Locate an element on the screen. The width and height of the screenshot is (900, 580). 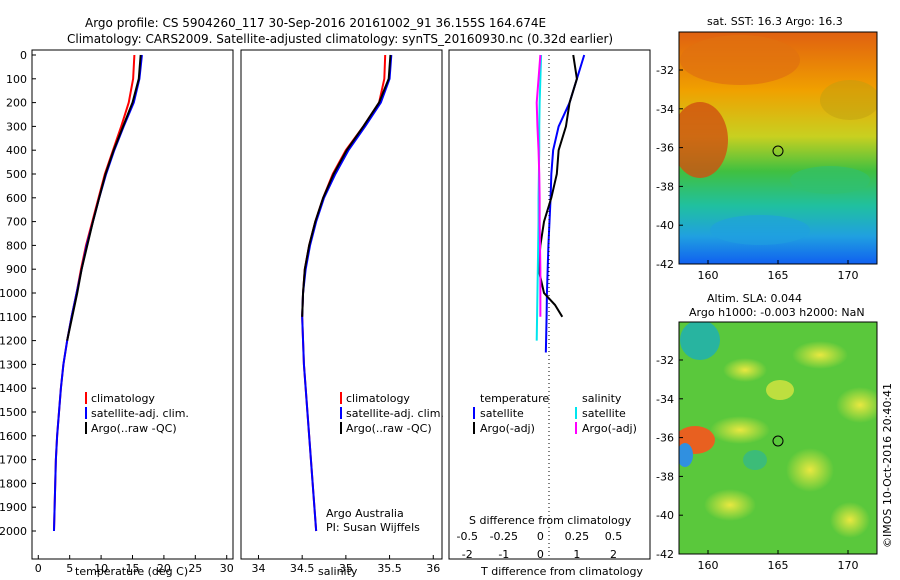
s-diff-tick-label: -0.5 is located at coordinates (467, 536).